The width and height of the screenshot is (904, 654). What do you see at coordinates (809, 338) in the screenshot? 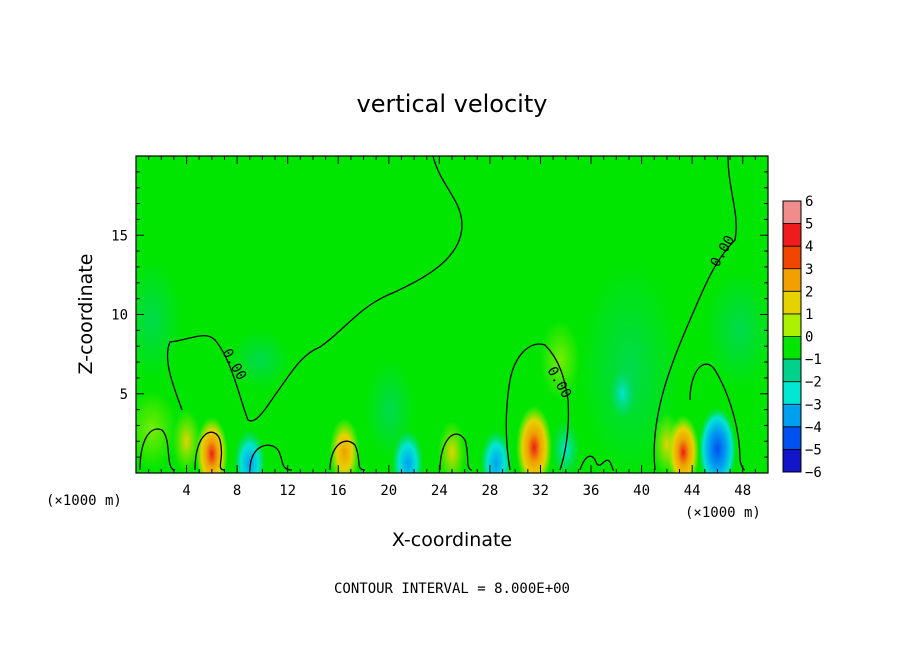
I see `colorbar-label: 0` at bounding box center [809, 338].